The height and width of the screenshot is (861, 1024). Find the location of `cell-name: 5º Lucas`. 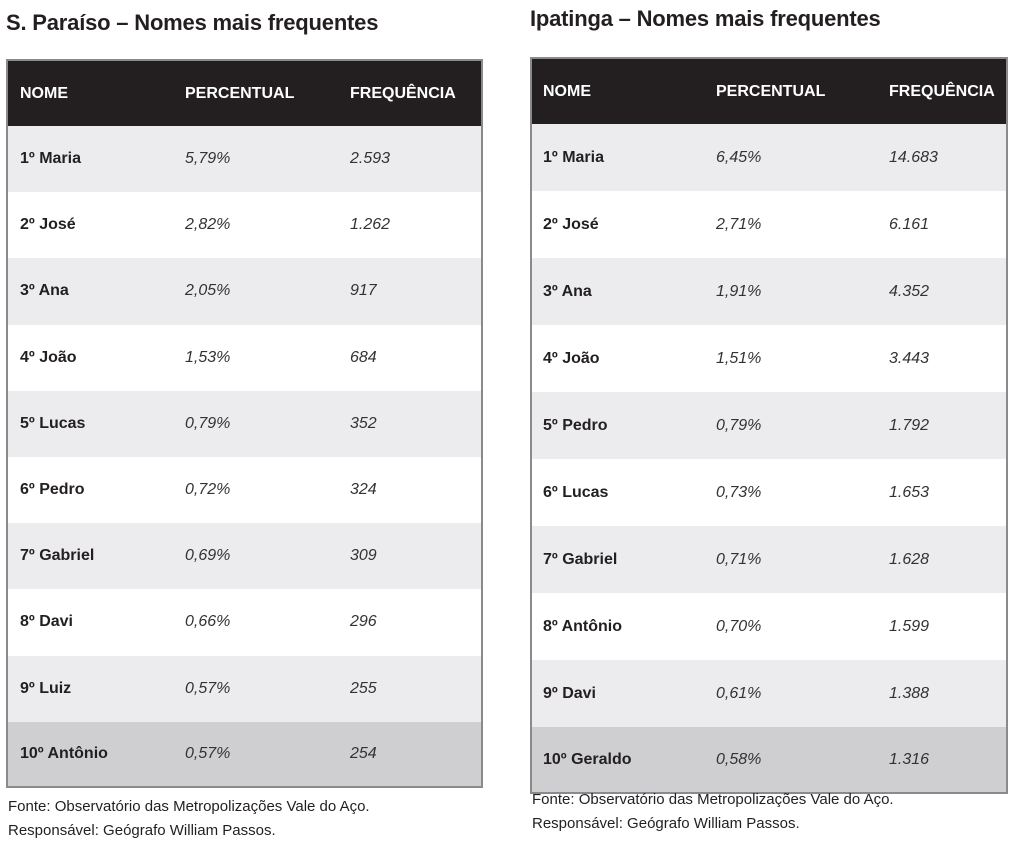

cell-name: 5º Lucas is located at coordinates (53, 423).